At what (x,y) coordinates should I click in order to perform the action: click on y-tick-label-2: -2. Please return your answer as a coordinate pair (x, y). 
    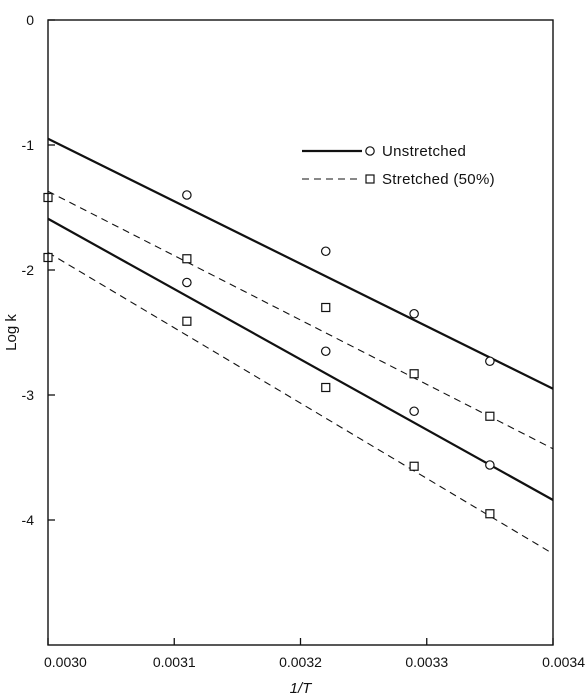
    Looking at the image, I should click on (28, 270).